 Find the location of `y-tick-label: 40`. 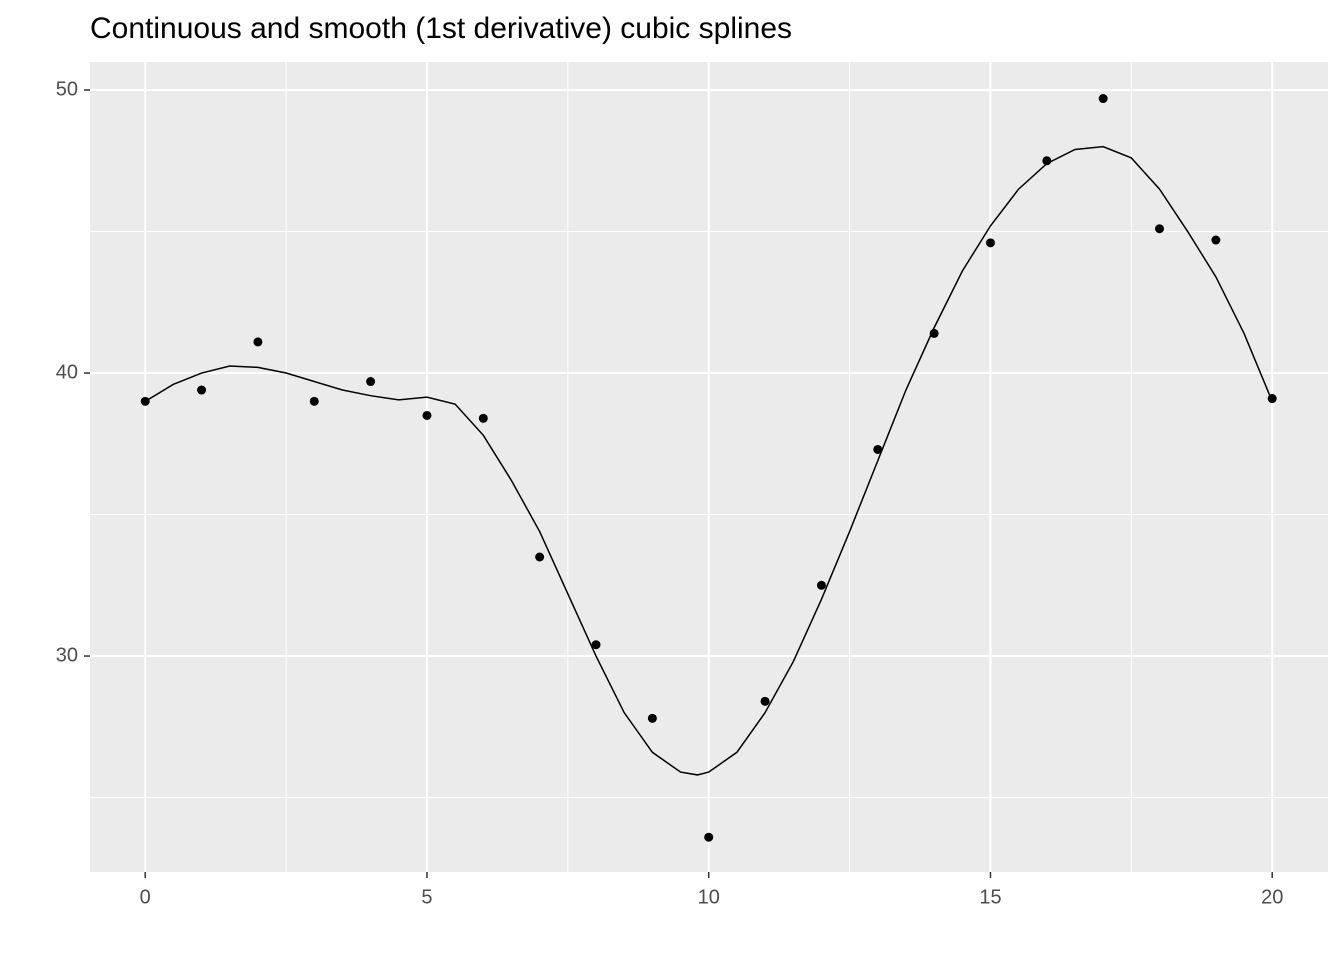

y-tick-label: 40 is located at coordinates (67, 372).